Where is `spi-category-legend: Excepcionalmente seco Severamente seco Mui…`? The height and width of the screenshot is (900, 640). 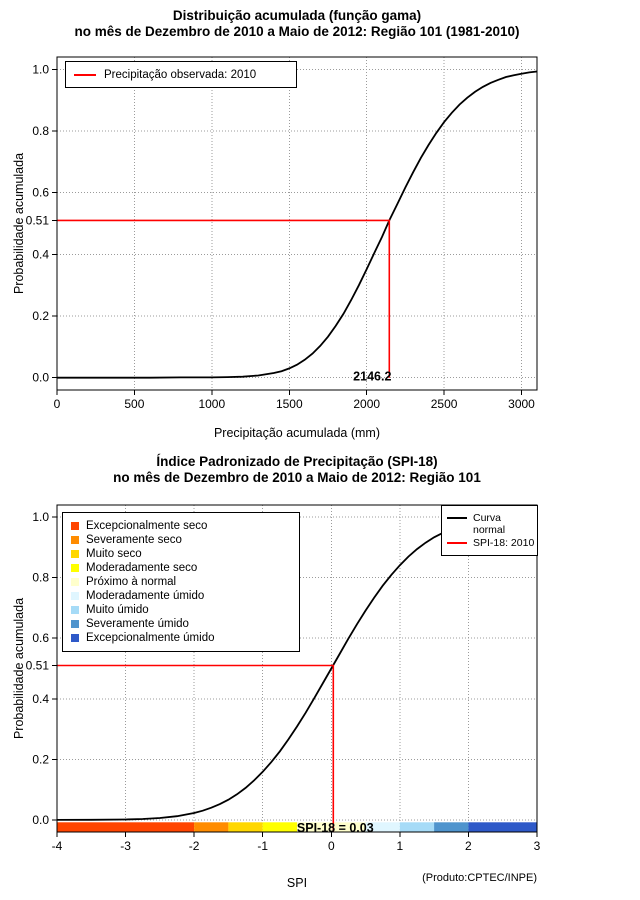
spi-category-legend: Excepcionalmente seco Severamente seco Mui… is located at coordinates (181, 582).